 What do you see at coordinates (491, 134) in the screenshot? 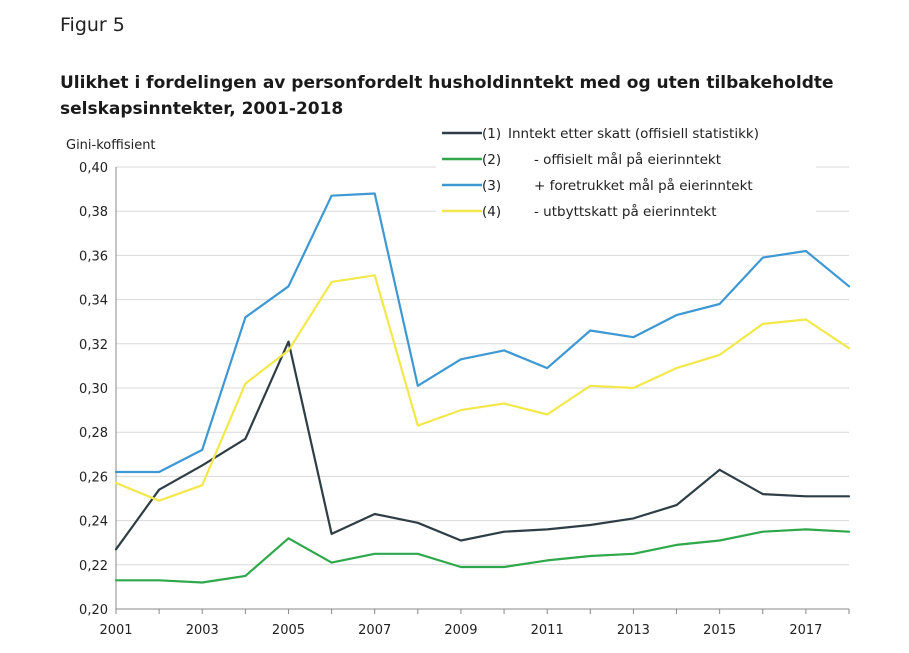
I see `legend-number: (1)` at bounding box center [491, 134].